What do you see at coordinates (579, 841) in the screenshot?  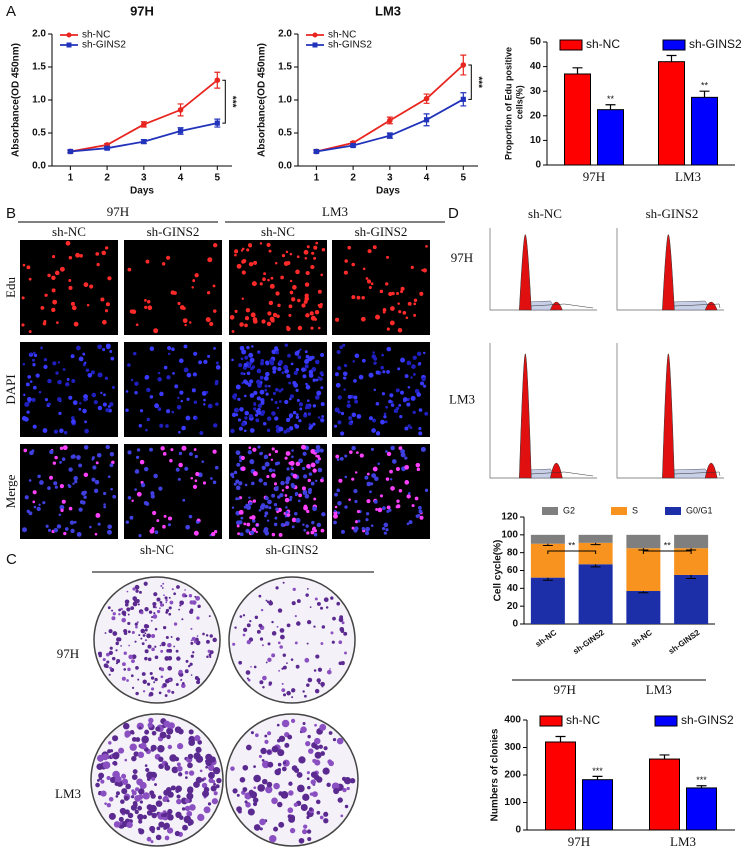 I see `x-tick-label: 97H` at bounding box center [579, 841].